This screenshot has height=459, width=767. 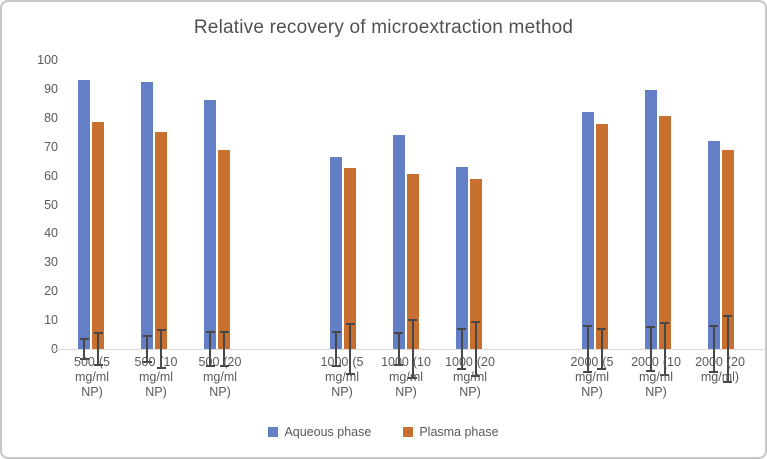 I want to click on y-tick-label: 20, so click(x=51, y=291).